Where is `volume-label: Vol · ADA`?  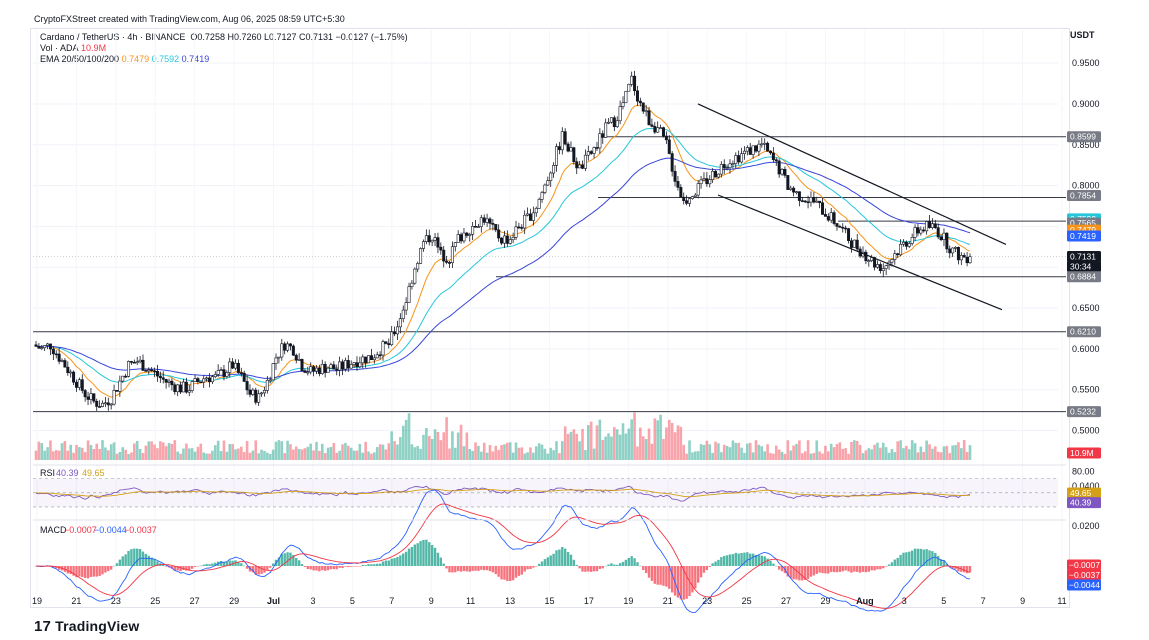 volume-label: Vol · ADA is located at coordinates (59, 48).